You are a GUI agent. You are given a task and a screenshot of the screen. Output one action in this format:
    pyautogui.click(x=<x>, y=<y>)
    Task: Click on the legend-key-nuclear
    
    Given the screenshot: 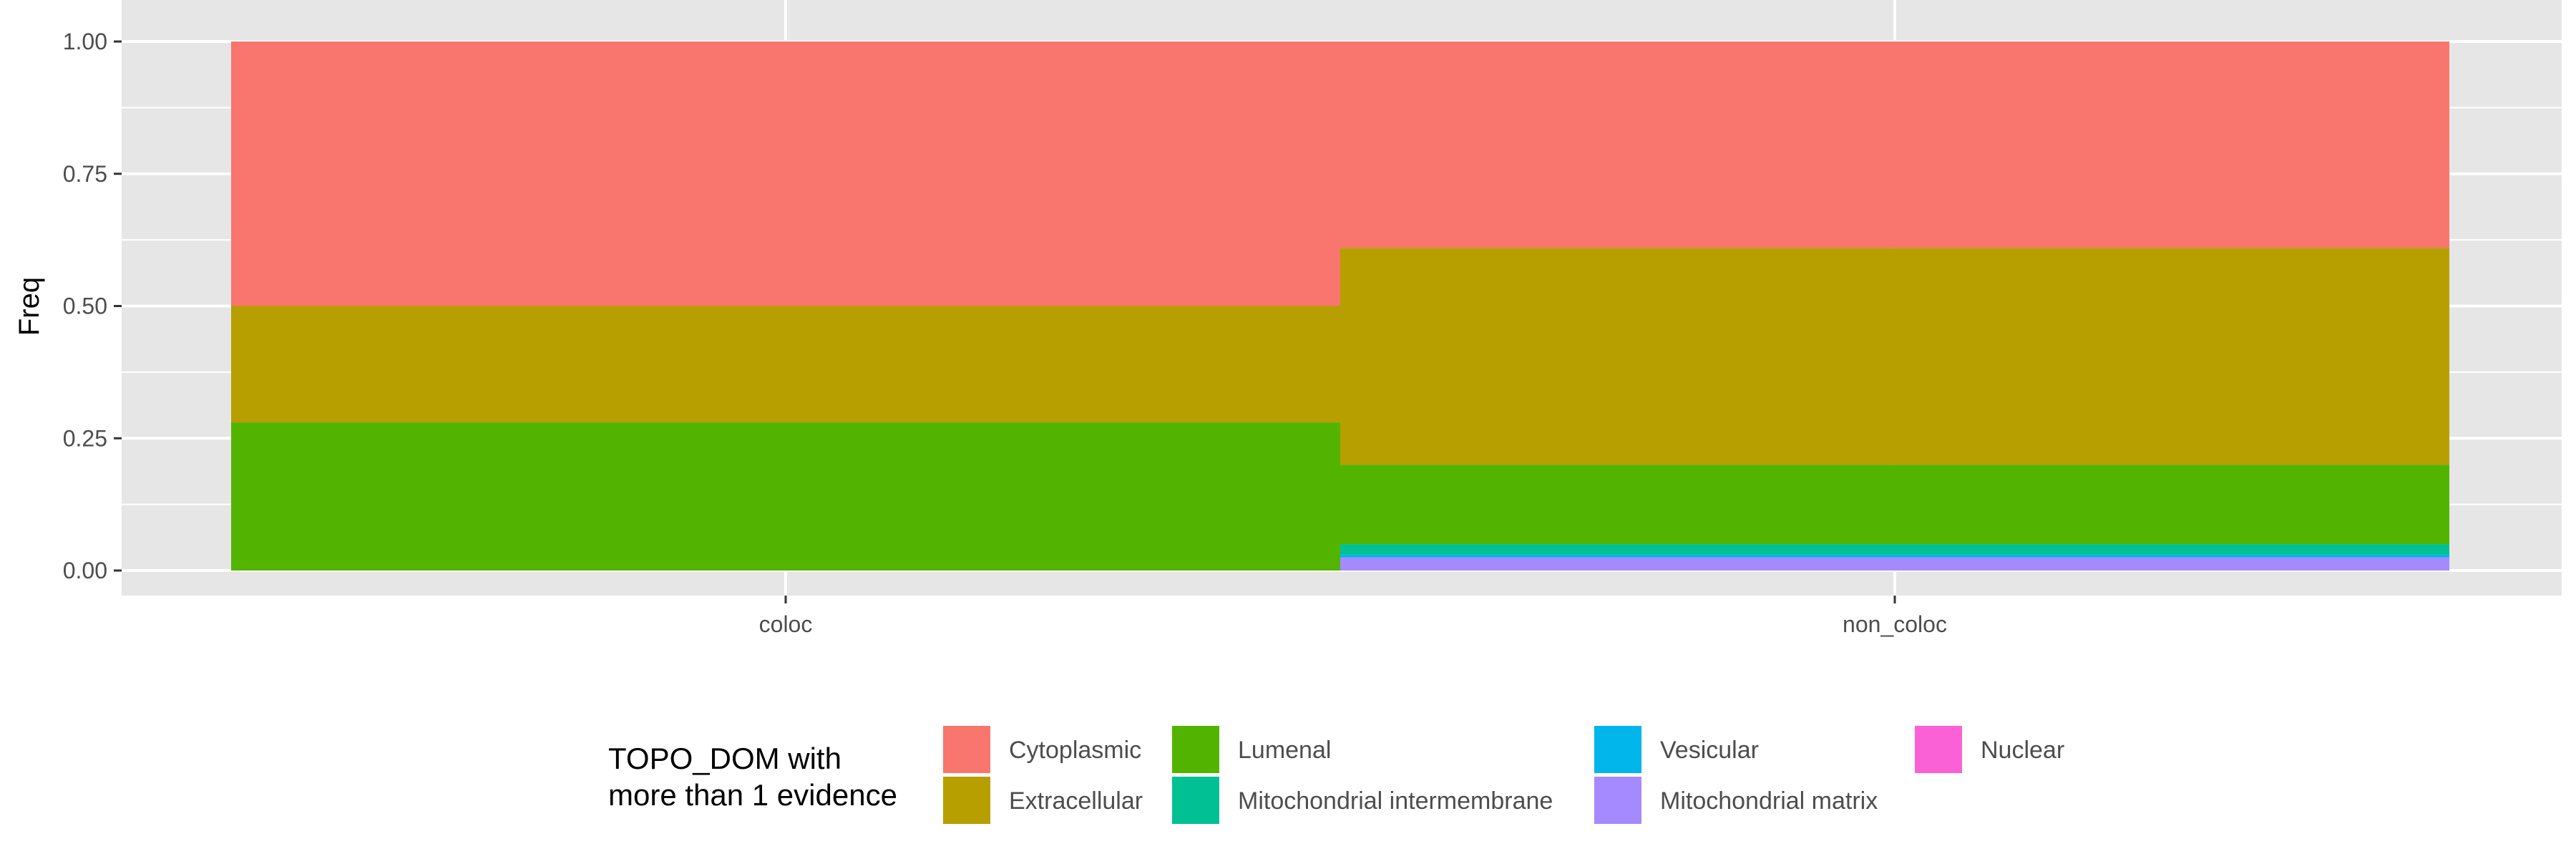 What is the action you would take?
    pyautogui.click(x=1938, y=749)
    